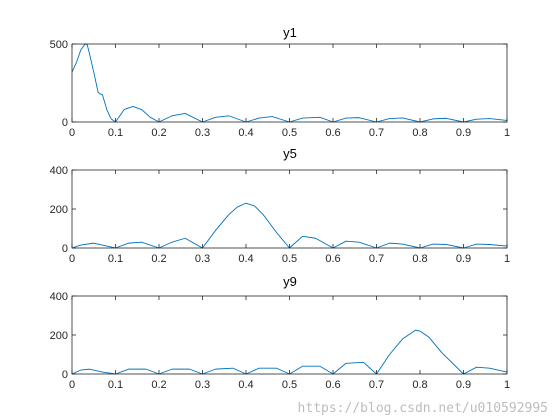 The width and height of the screenshot is (560, 420). I want to click on data-line, so click(289, 225).